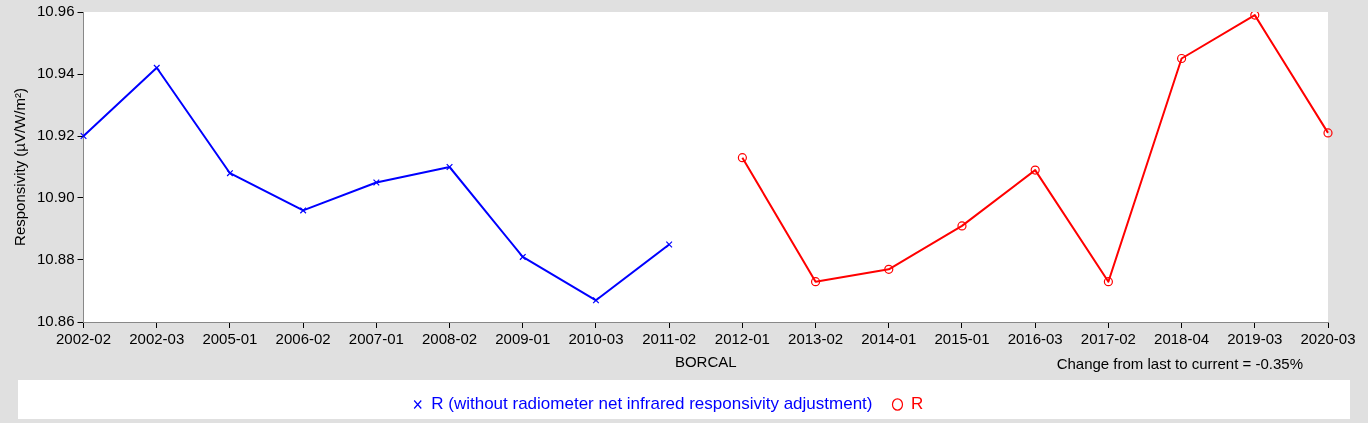 The width and height of the screenshot is (1368, 423). What do you see at coordinates (84, 339) in the screenshot?
I see `x-tick-label: 2002-02` at bounding box center [84, 339].